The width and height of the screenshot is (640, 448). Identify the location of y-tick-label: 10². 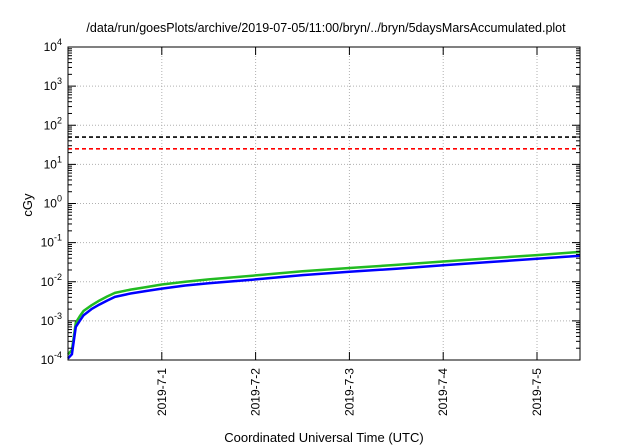
(53, 123).